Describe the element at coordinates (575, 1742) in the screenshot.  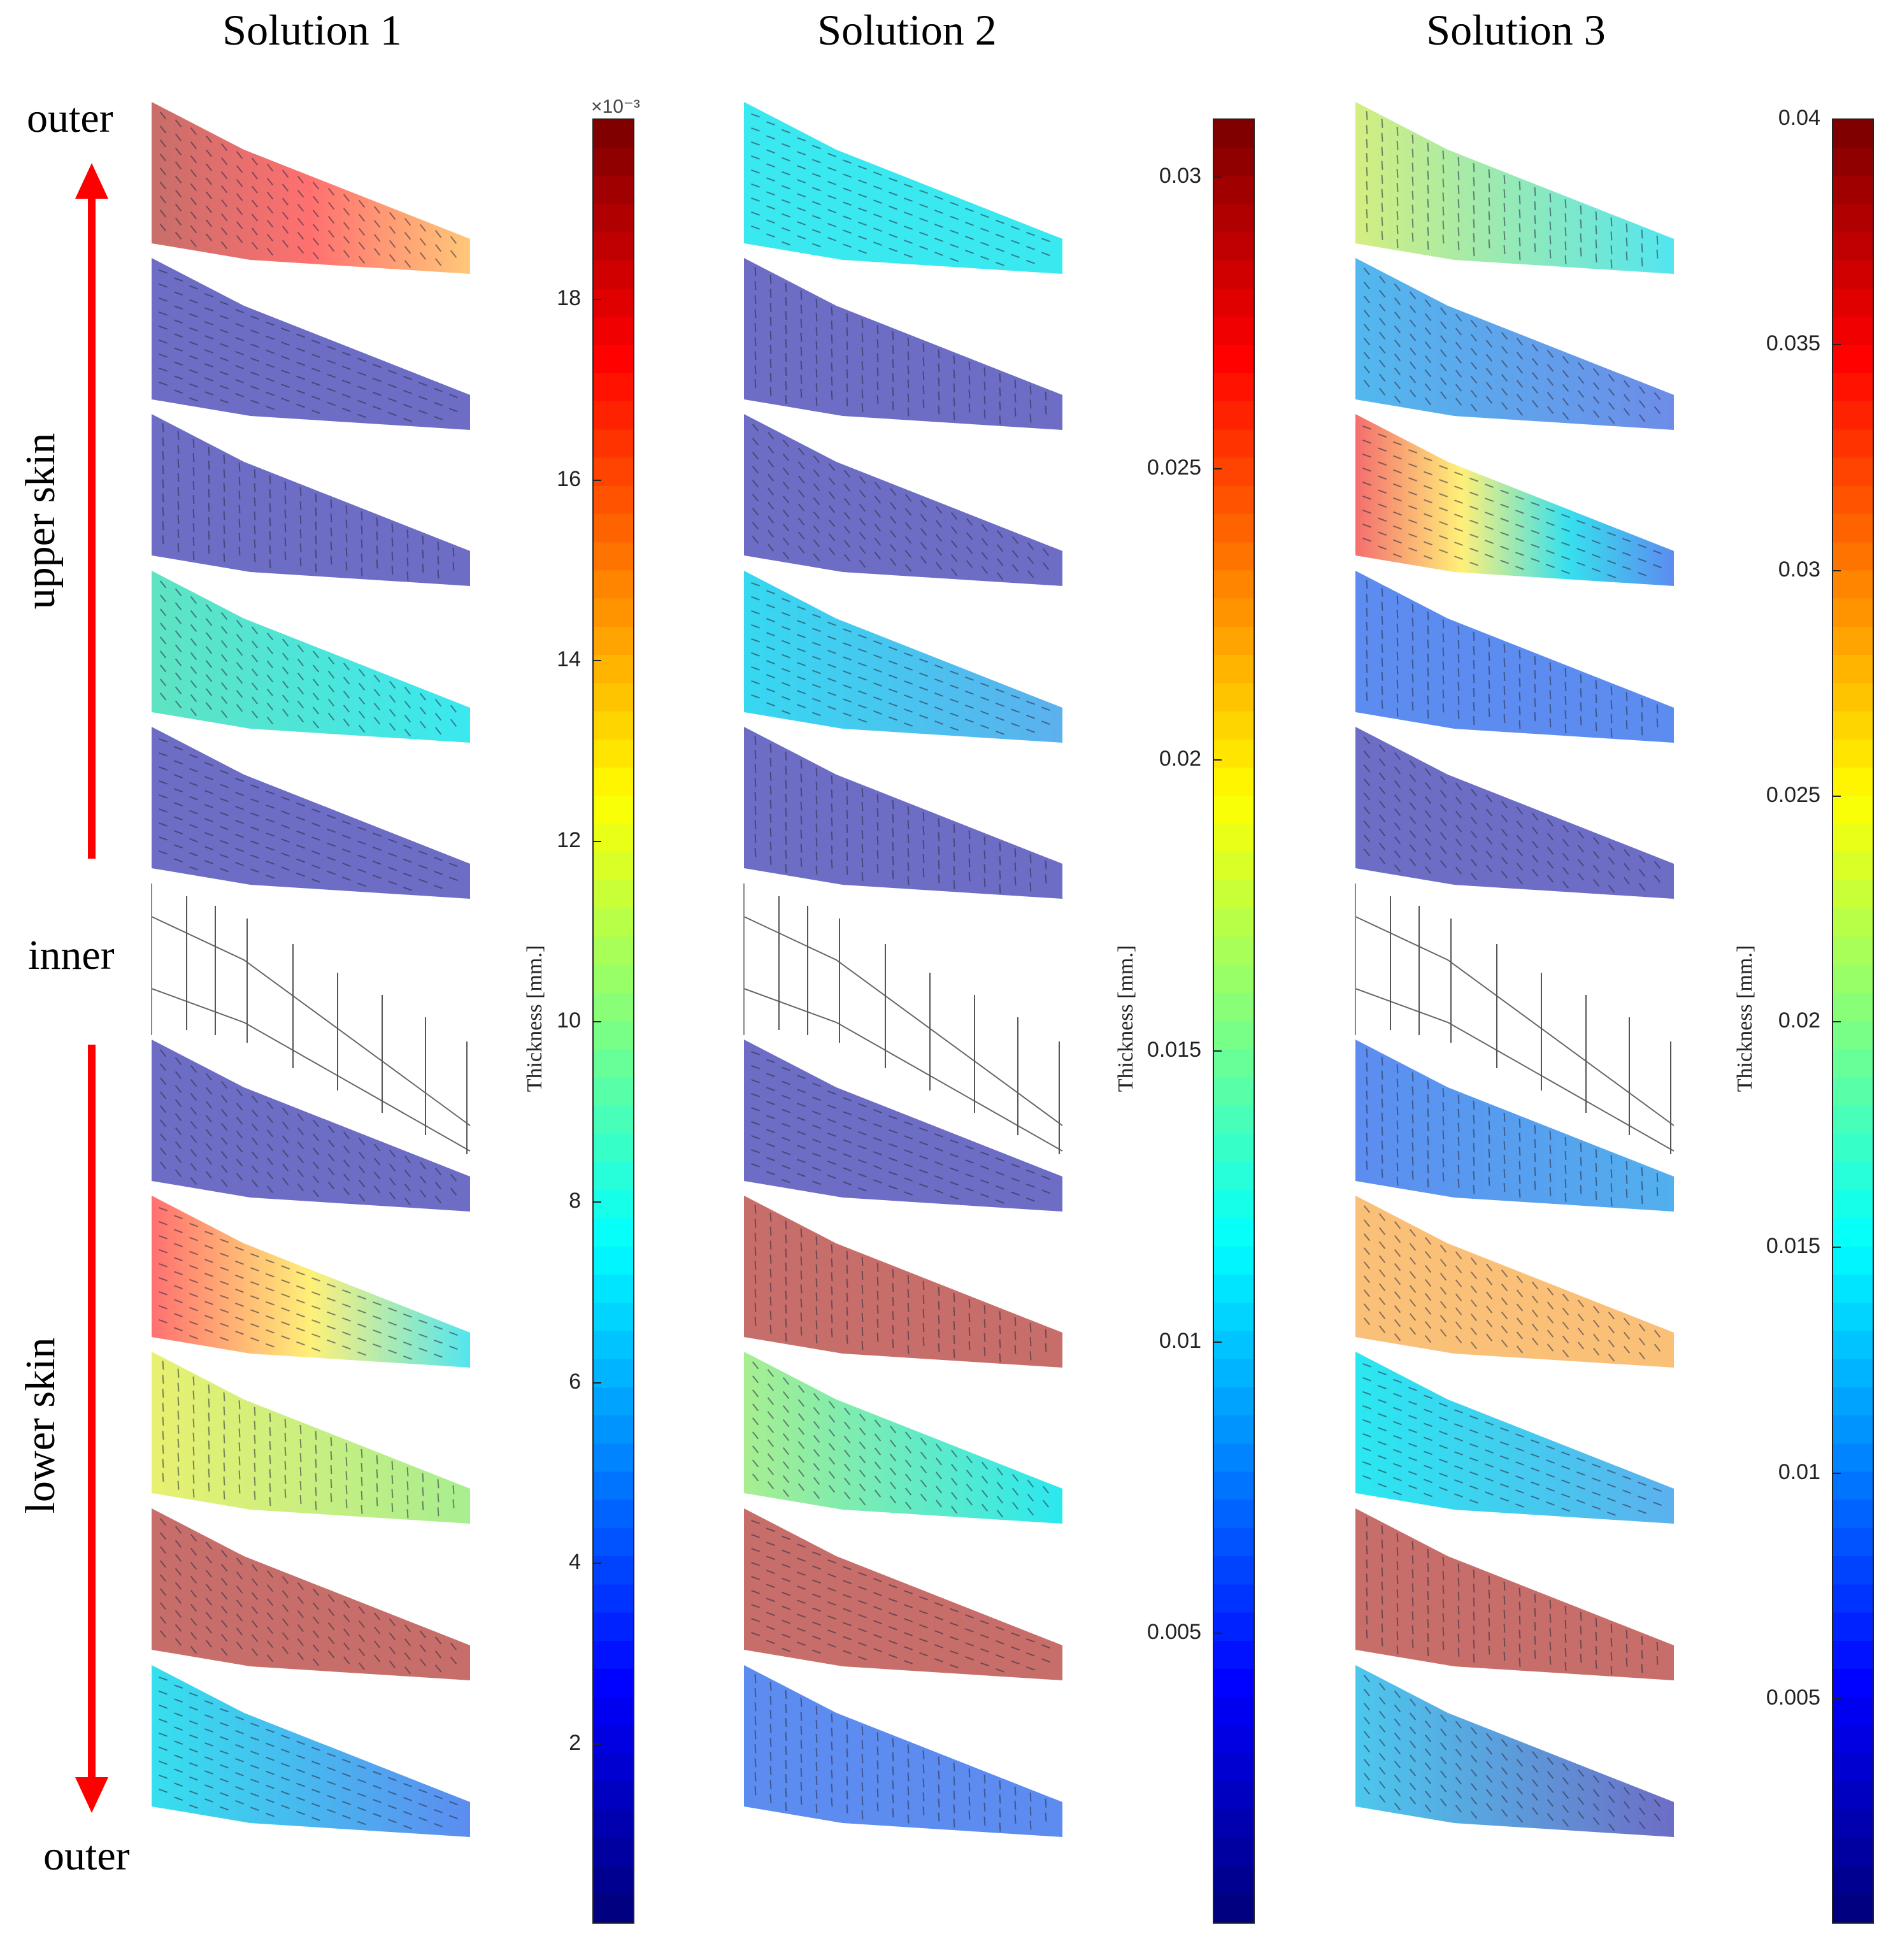
I see `colorbar-1-tick-0: 2` at that location.